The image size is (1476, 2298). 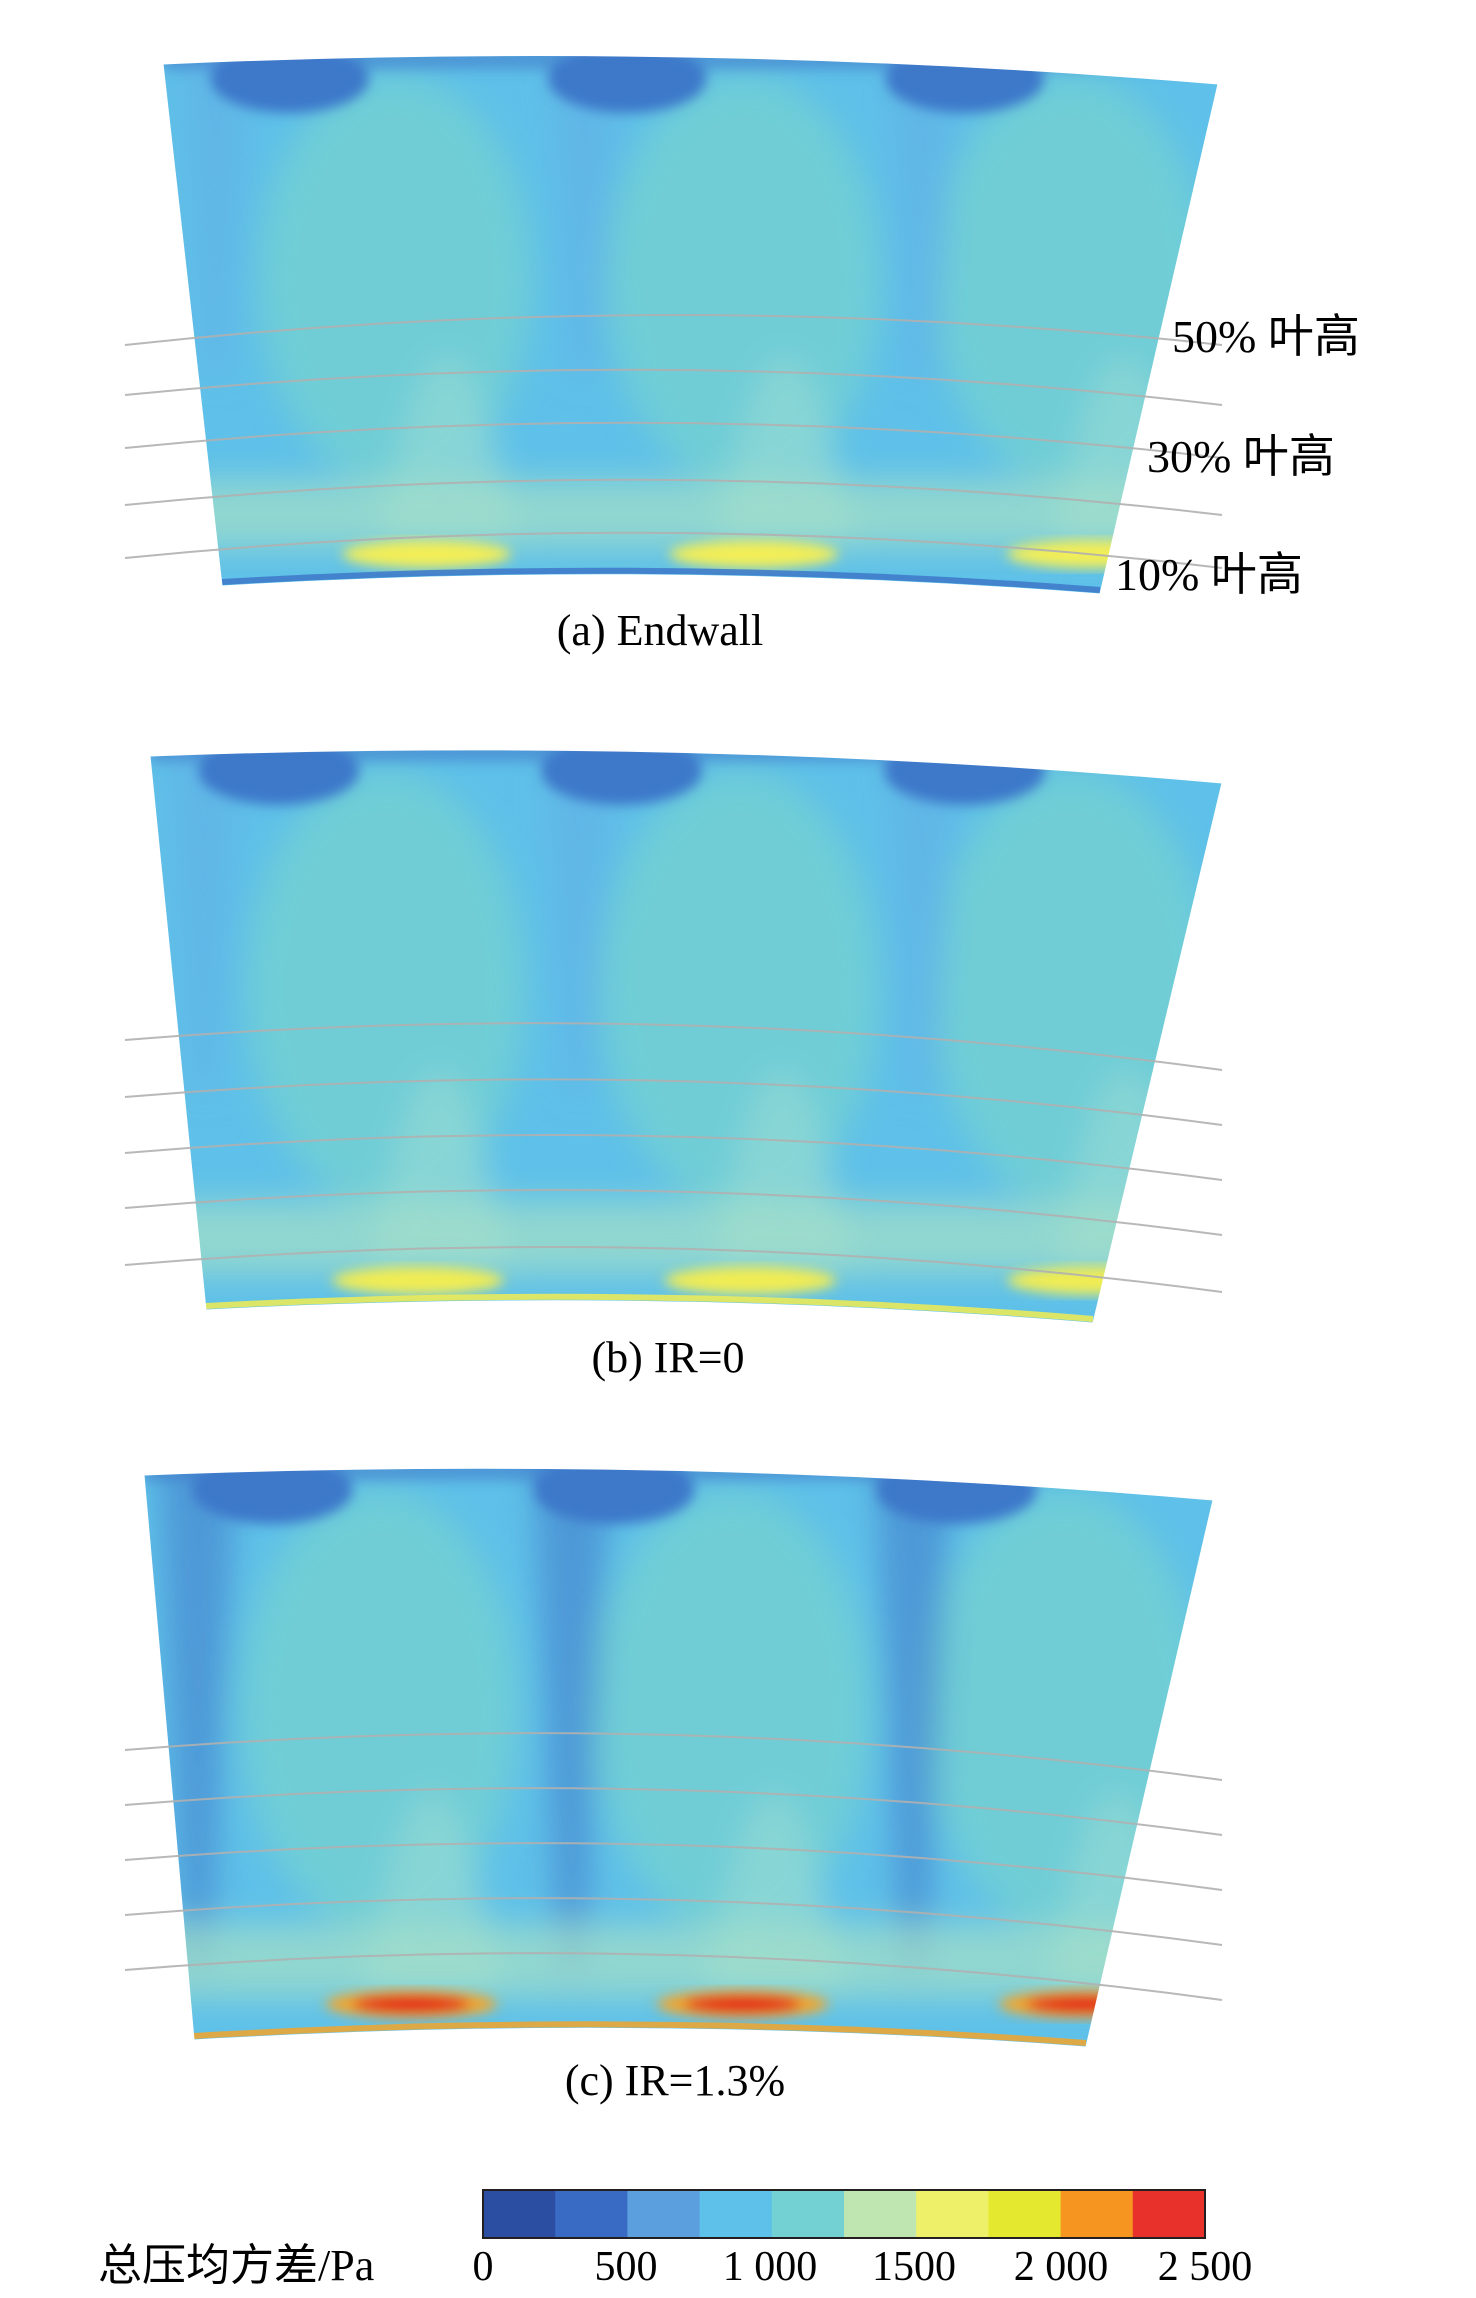 I want to click on legend-title: 总压均方差/Pa, so click(x=236, y=2265).